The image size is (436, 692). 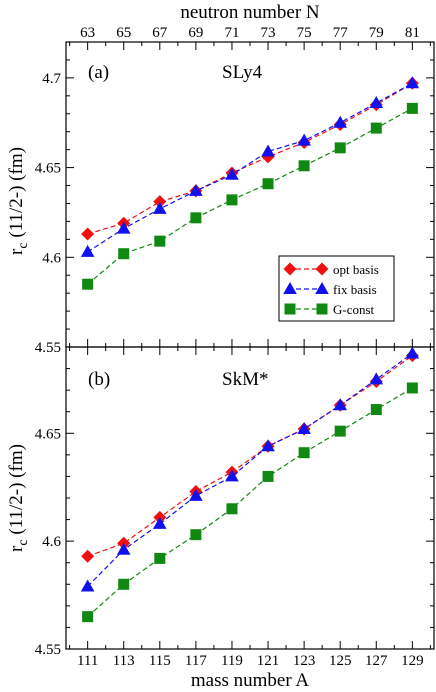 I want to click on x-tick-label: 115, so click(x=160, y=661).